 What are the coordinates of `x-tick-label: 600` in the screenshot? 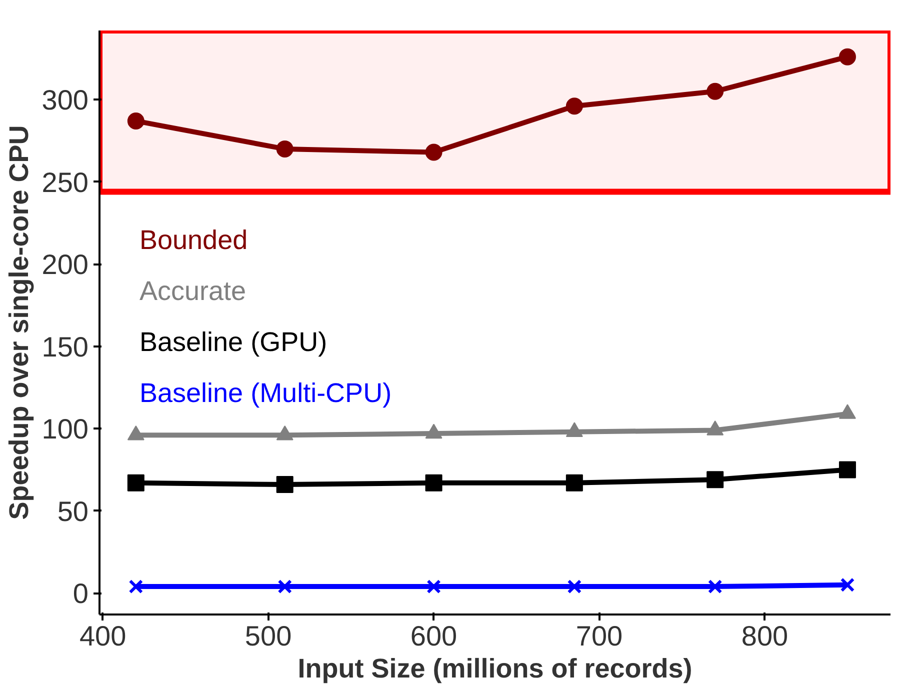 It's located at (434, 636).